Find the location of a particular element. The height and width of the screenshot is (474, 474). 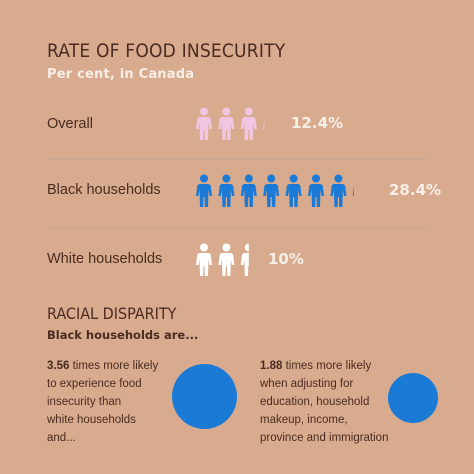

row-value-white-households: 10% is located at coordinates (286, 259).